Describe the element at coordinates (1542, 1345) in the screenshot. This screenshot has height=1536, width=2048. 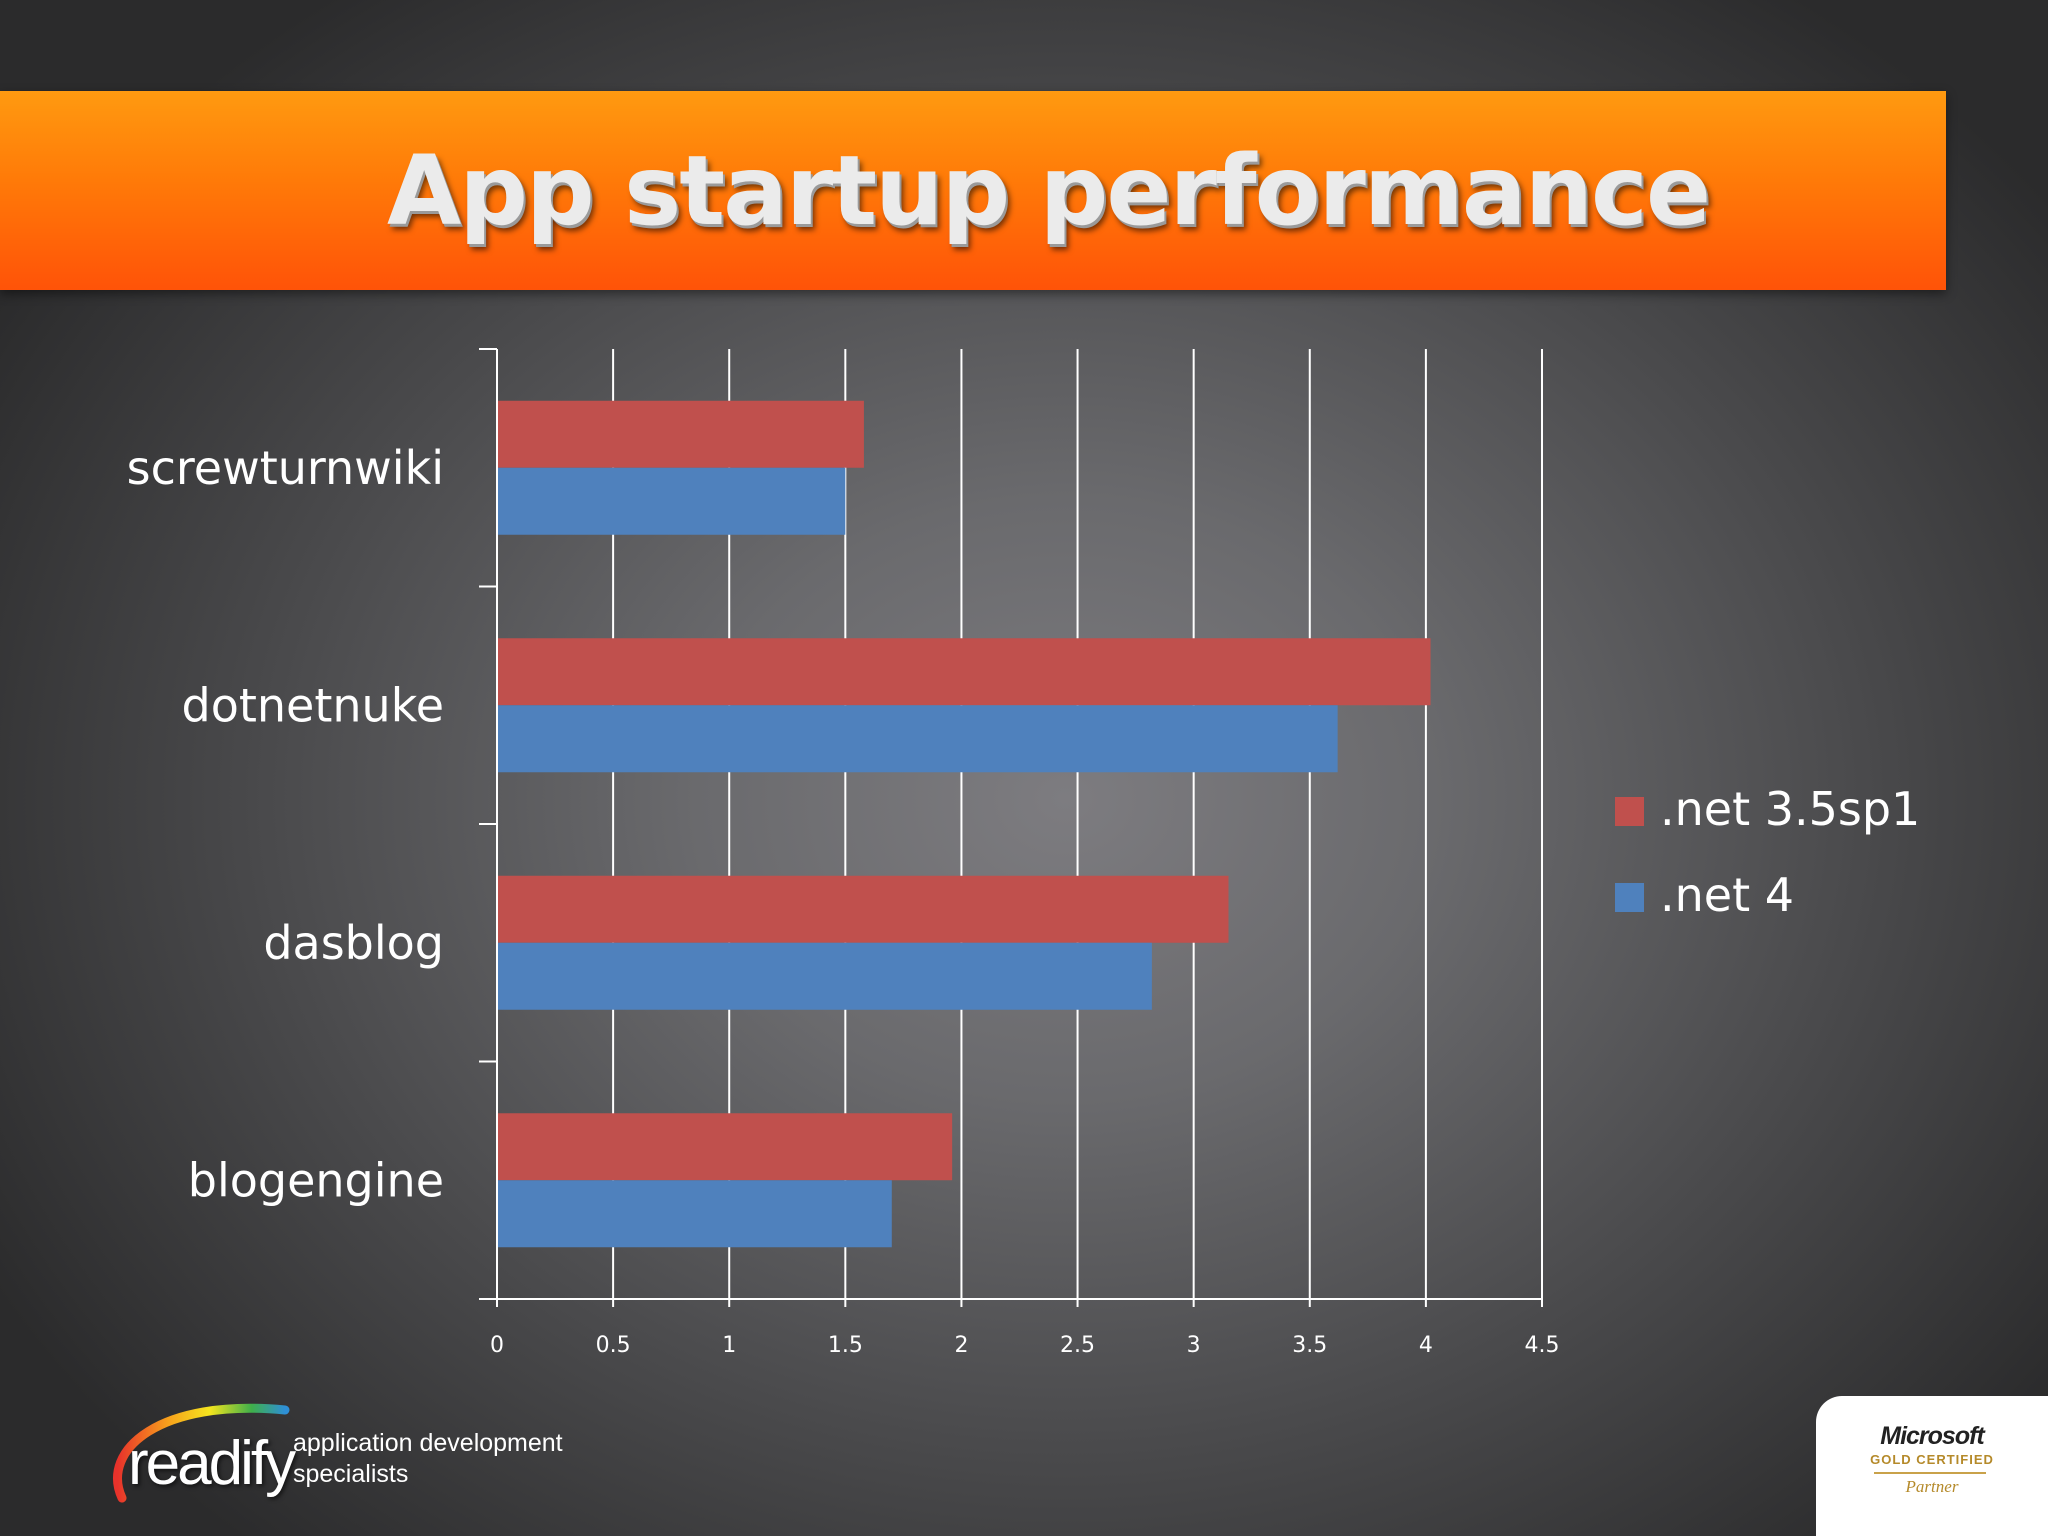
I see `x-tick-label: 4.5` at that location.